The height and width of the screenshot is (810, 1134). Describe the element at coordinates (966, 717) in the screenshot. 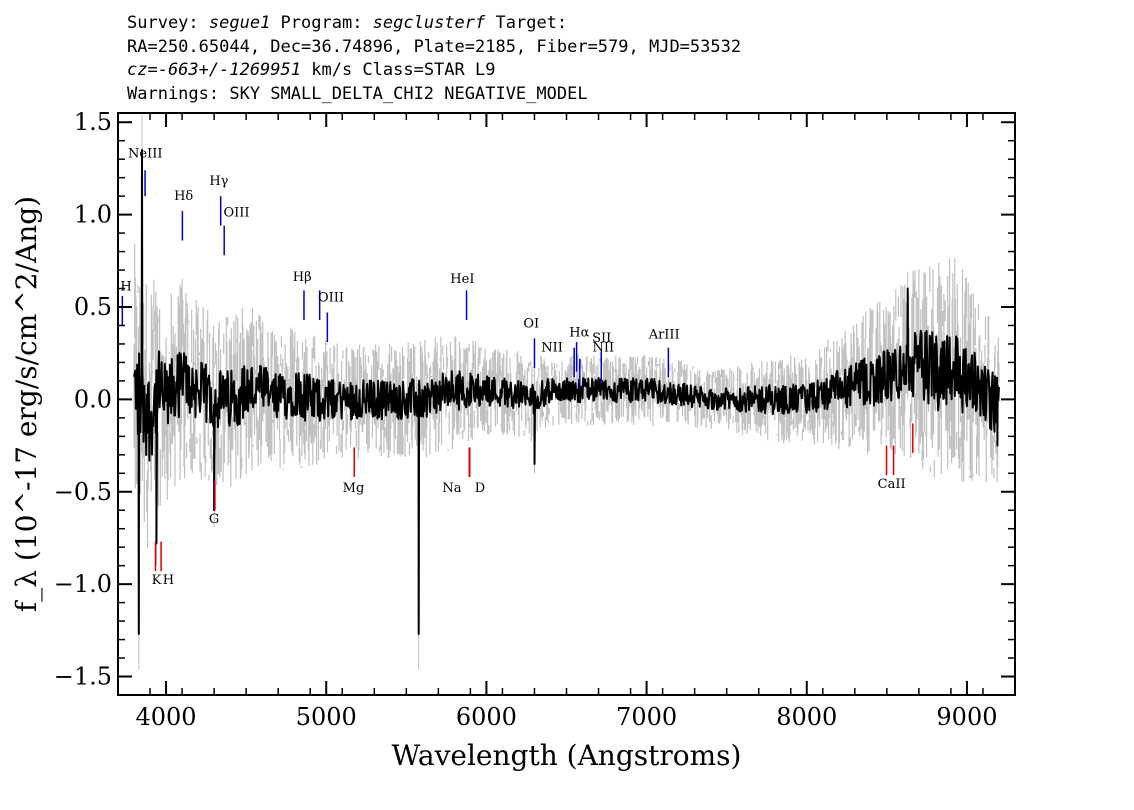

I see `x-tick-label: 9000` at that location.